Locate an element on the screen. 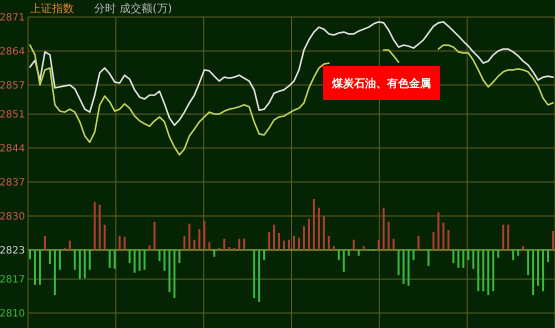  y-tick-label: 2817 is located at coordinates (12, 280).